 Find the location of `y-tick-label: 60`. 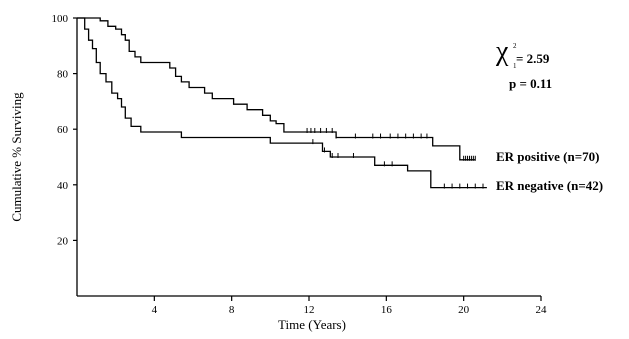

y-tick-label: 60 is located at coordinates (63, 130).